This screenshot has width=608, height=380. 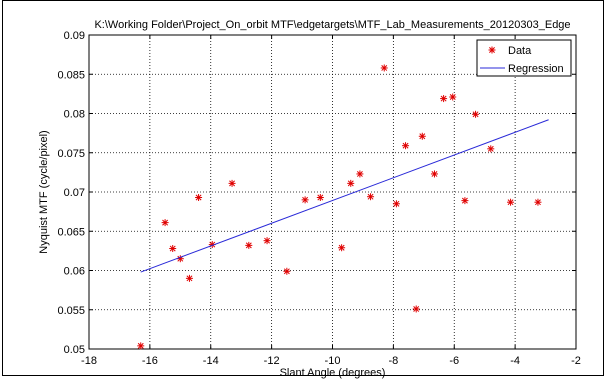 I want to click on y-tick-label: 0.055, so click(x=71, y=311).